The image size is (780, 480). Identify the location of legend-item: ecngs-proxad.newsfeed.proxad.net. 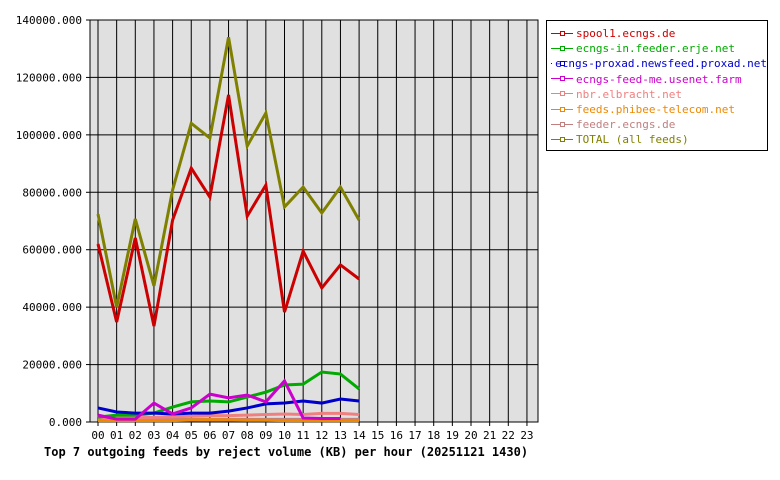
(659, 63).